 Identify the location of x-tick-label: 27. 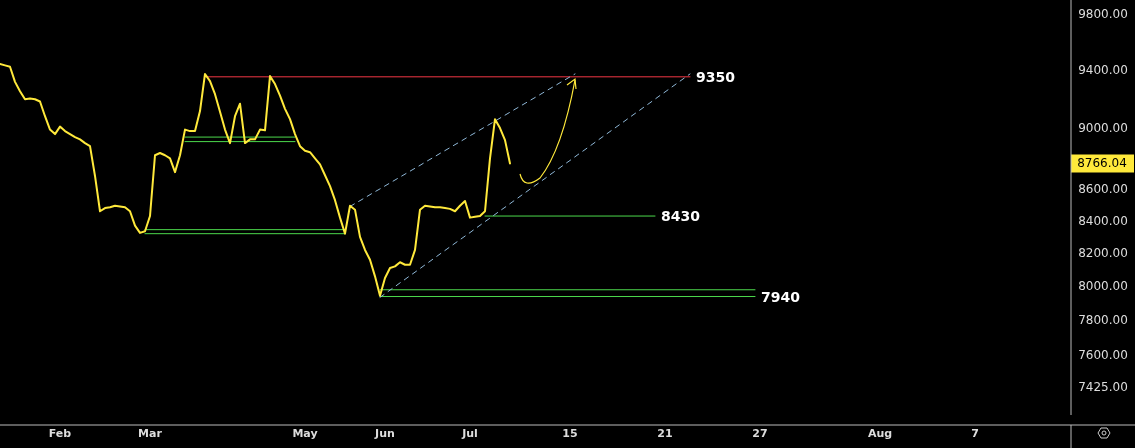
(760, 433).